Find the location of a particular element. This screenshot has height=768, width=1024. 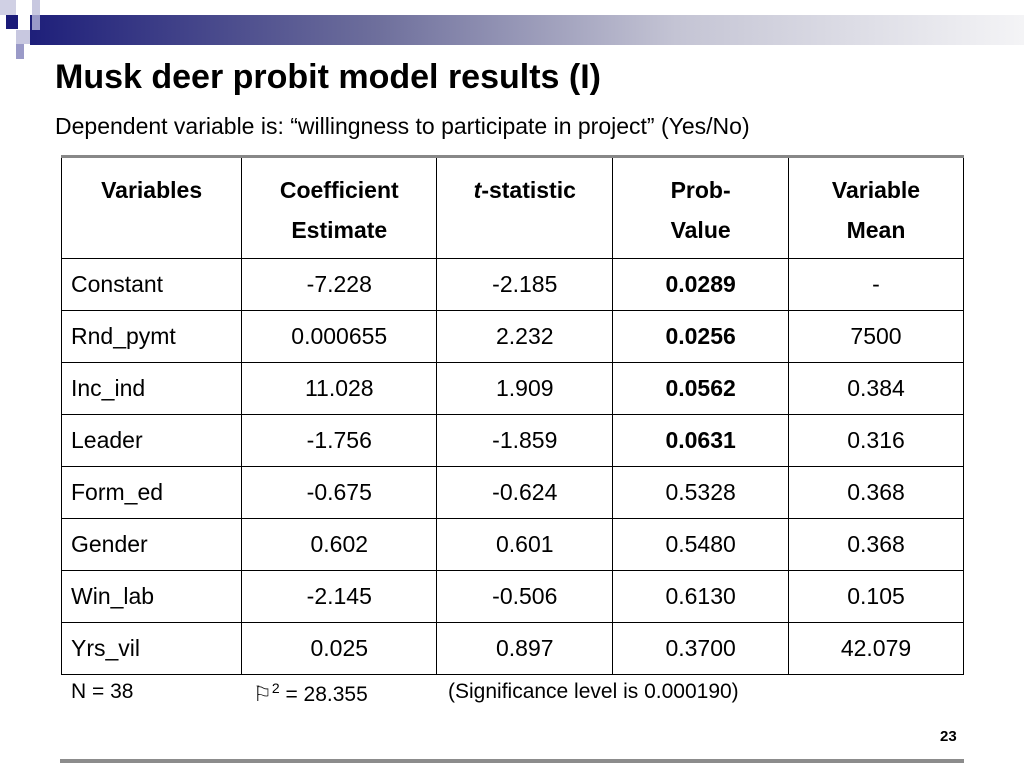

column-header: Variable Mean is located at coordinates (876, 207).